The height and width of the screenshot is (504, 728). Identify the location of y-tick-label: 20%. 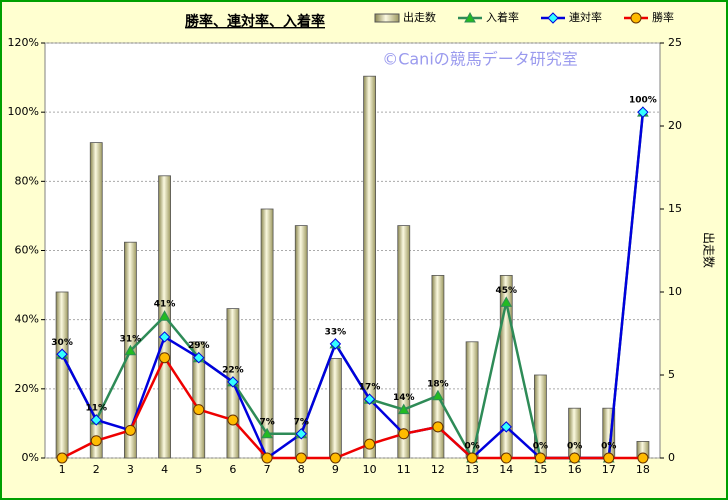
(27, 388).